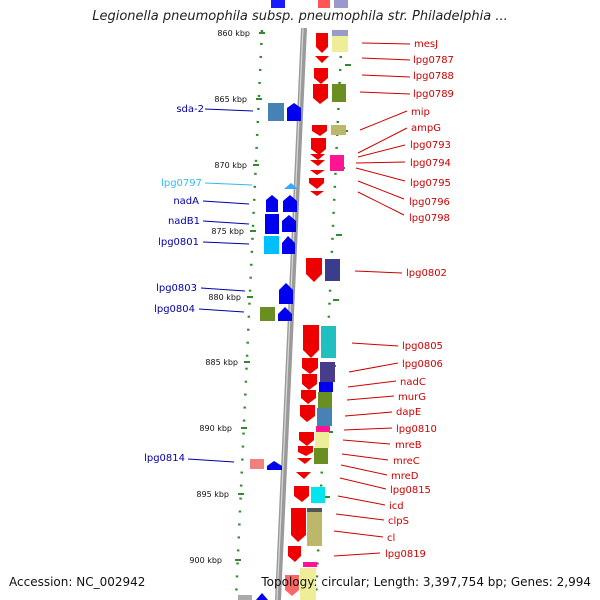  Describe the element at coordinates (164, 458) in the screenshot. I see `gene-label: lpg0814` at that location.